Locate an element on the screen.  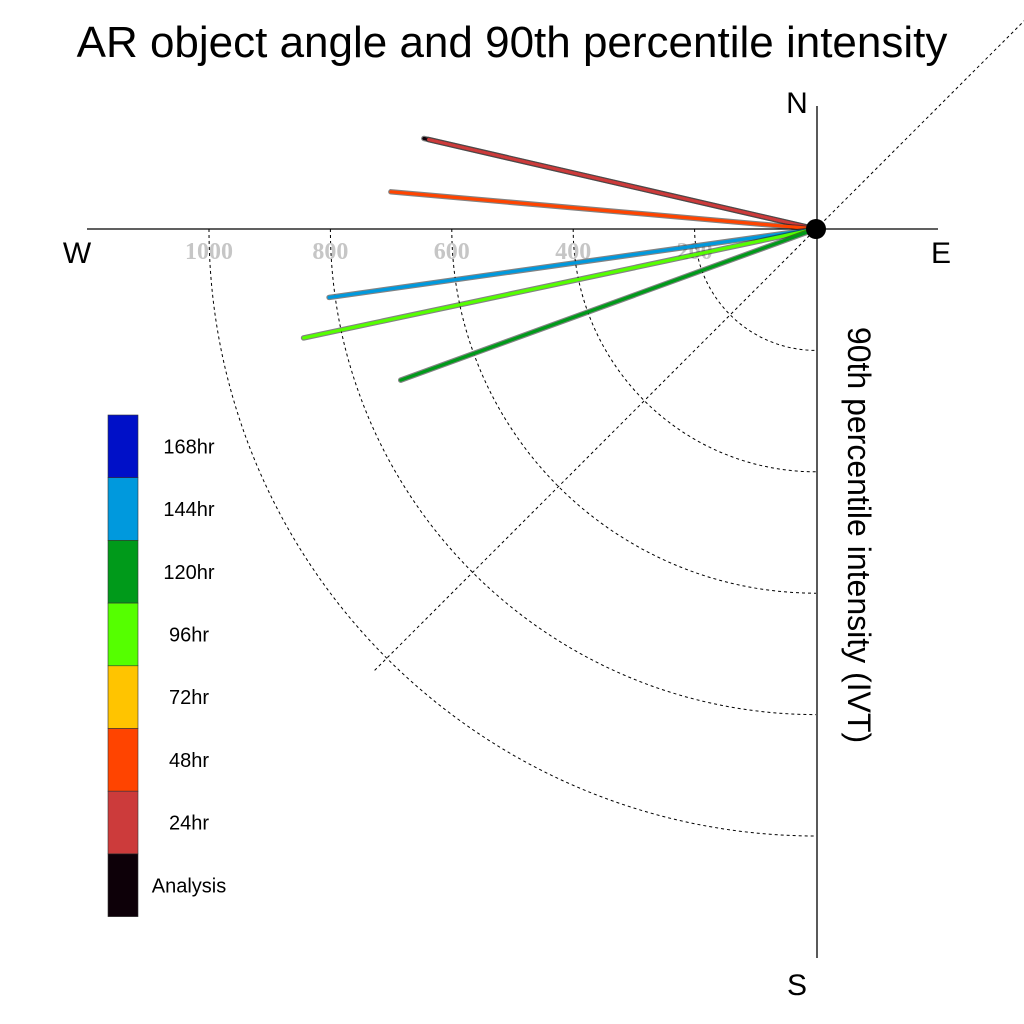
legend: 168hr 144hr 120hr 96hr 72hr 48hr 24hr Analysis is located at coordinates (166, 665).